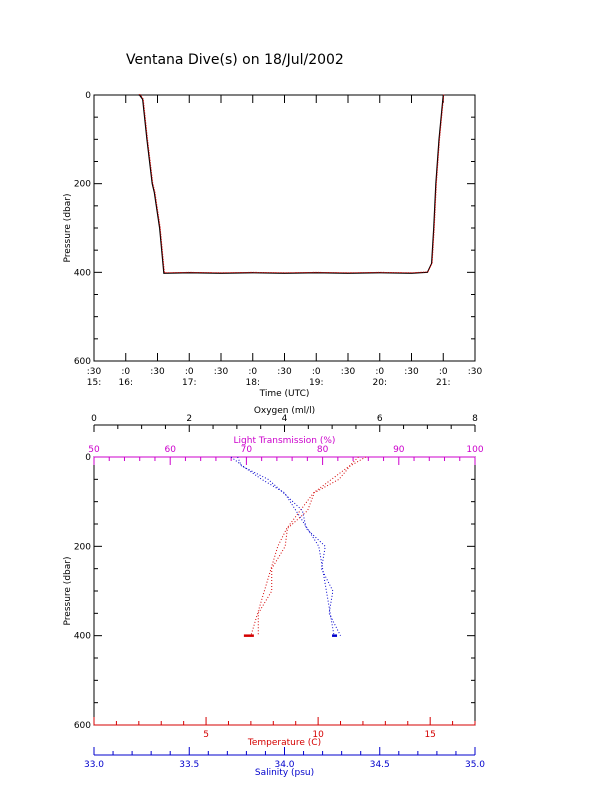 The height and width of the screenshot is (785, 612). Describe the element at coordinates (380, 765) in the screenshot. I see `salinity-tick-label: 34.5` at that location.